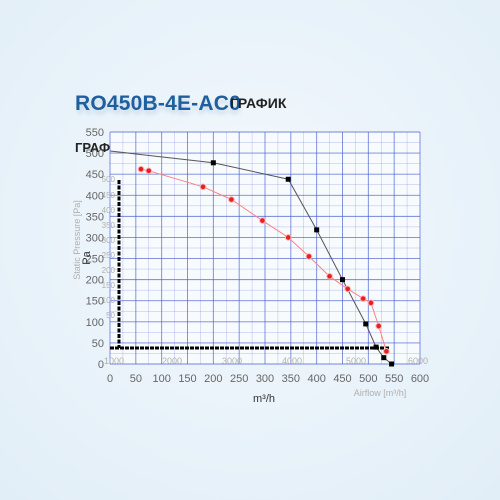 This screenshot has width=500, height=500. Describe the element at coordinates (109, 225) in the screenshot. I see `ghost-y-tick: 350` at that location.